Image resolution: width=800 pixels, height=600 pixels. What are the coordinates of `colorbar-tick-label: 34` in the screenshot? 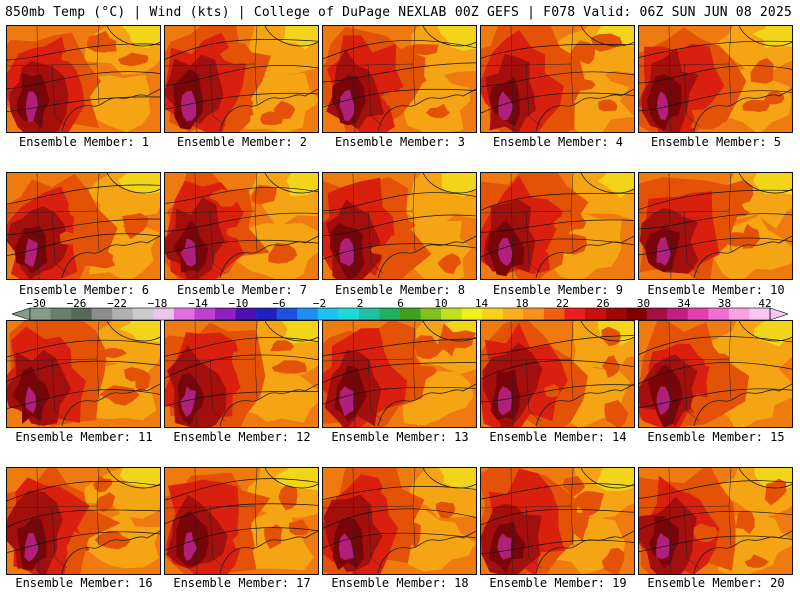 It's located at (684, 303).